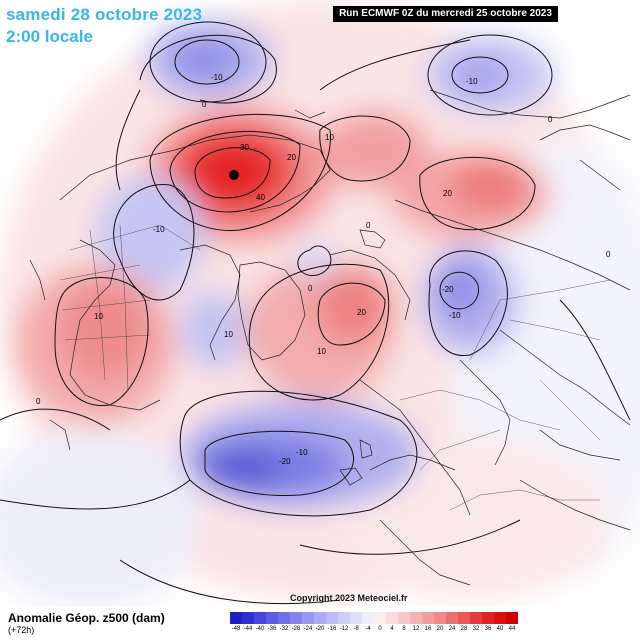 The height and width of the screenshot is (640, 640). Describe the element at coordinates (488, 629) in the screenshot. I see `scale-label: 36` at that location.